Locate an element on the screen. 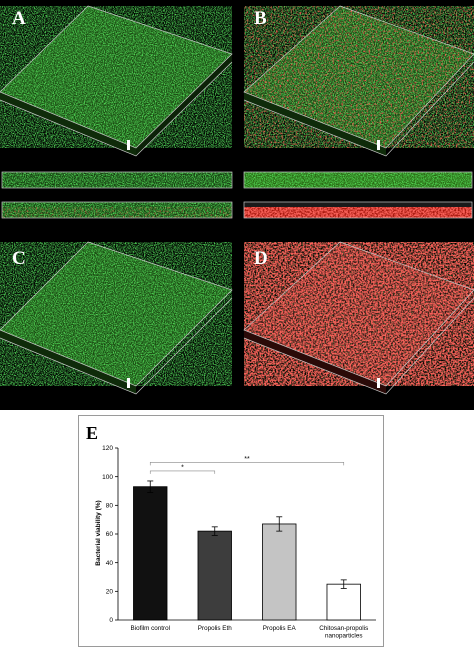 This screenshot has height=647, width=474. y-tick-label: 80 is located at coordinates (110, 506).